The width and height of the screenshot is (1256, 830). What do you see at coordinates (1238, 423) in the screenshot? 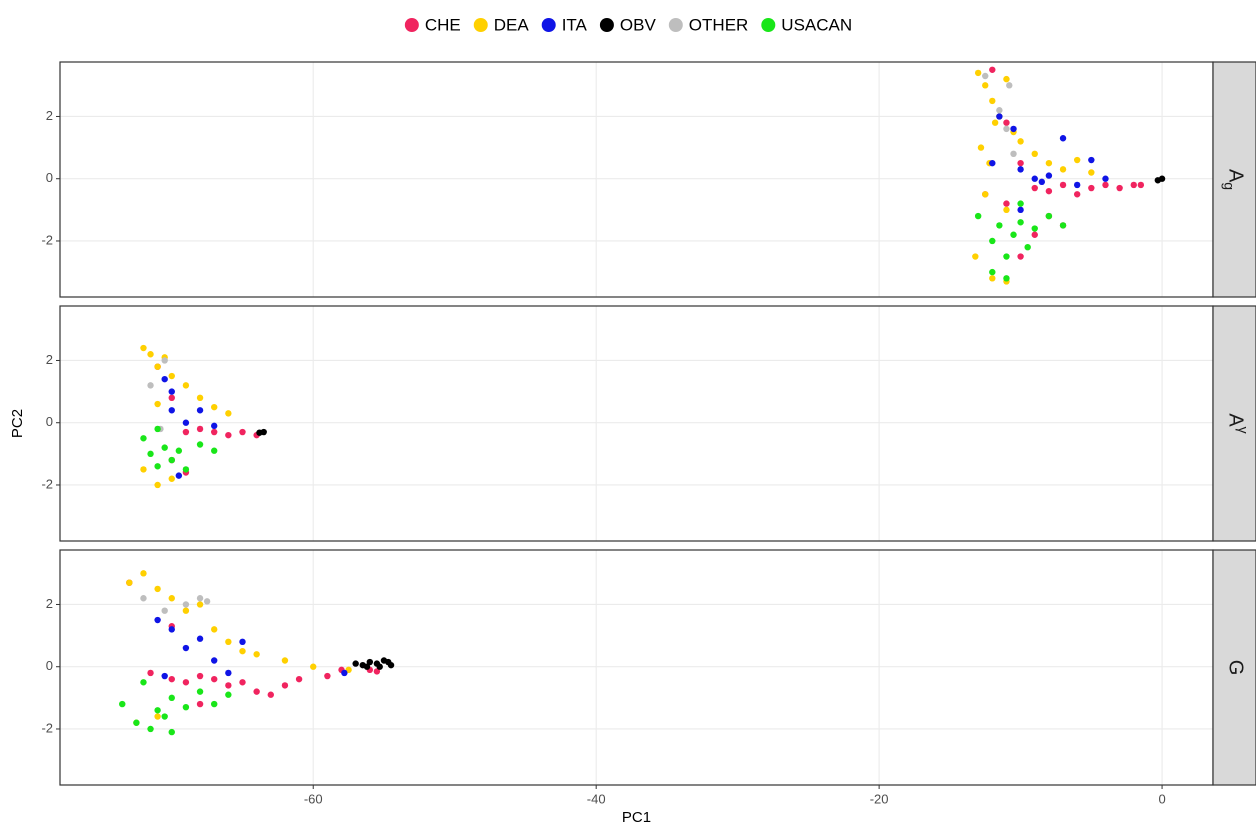
I see `facet-label: Aγ` at bounding box center [1238, 423].